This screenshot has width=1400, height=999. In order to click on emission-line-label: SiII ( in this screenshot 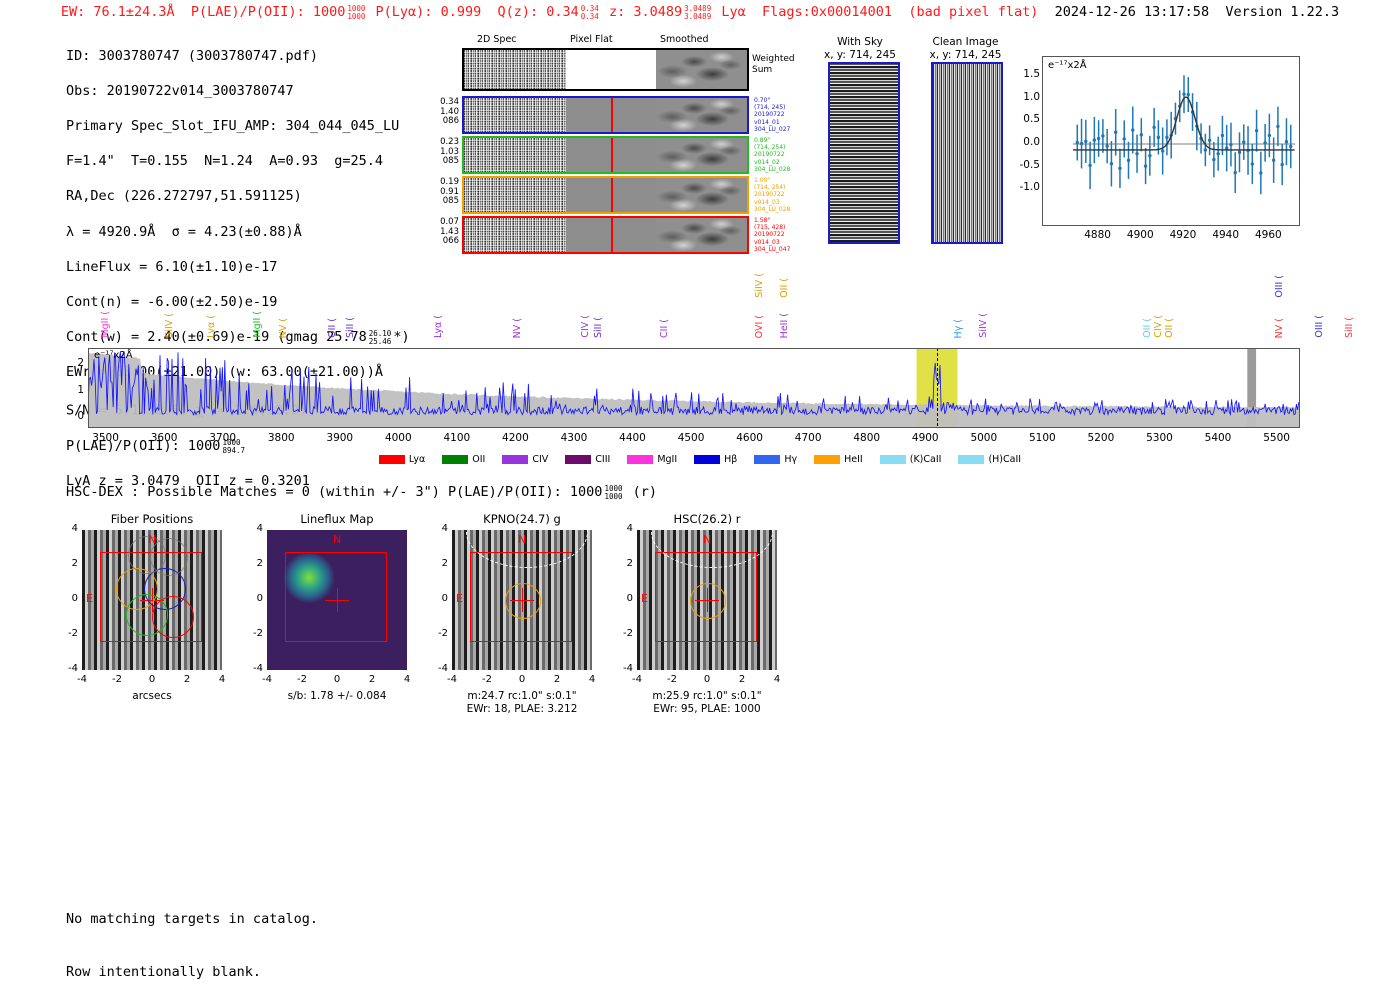, I will do `click(351, 327)`.